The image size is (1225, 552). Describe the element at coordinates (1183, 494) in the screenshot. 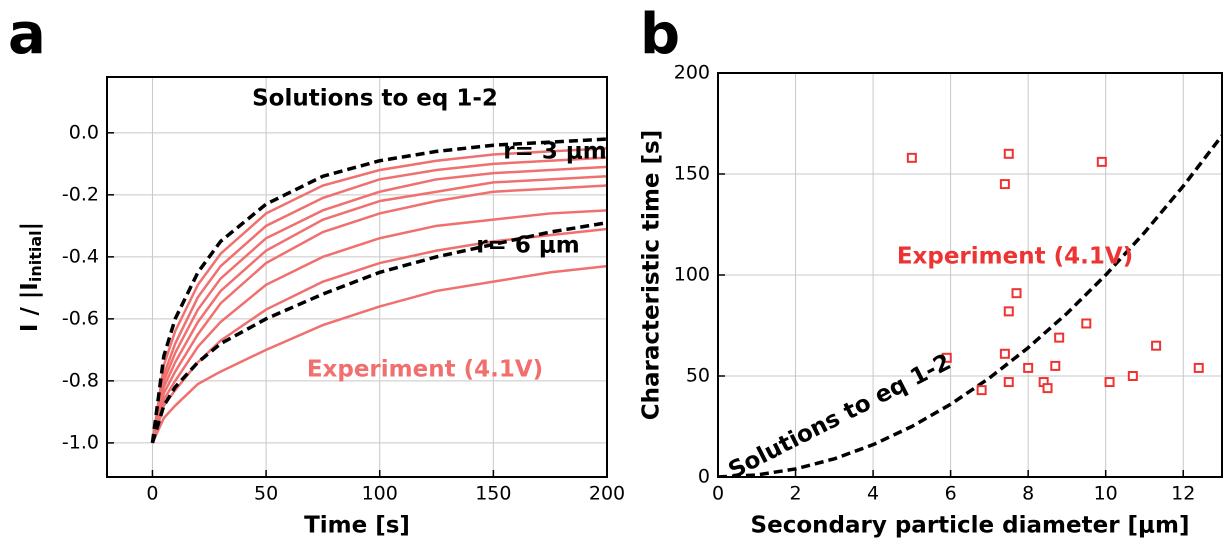

I see `x-tick-label: 12` at that location.